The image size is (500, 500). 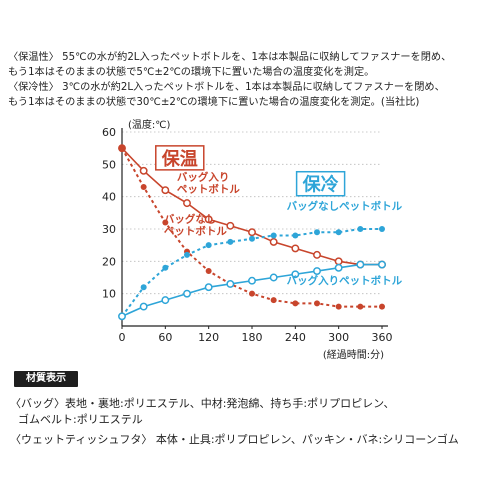 I want to click on x-axis-label: (経過時間:分), so click(x=353, y=354).